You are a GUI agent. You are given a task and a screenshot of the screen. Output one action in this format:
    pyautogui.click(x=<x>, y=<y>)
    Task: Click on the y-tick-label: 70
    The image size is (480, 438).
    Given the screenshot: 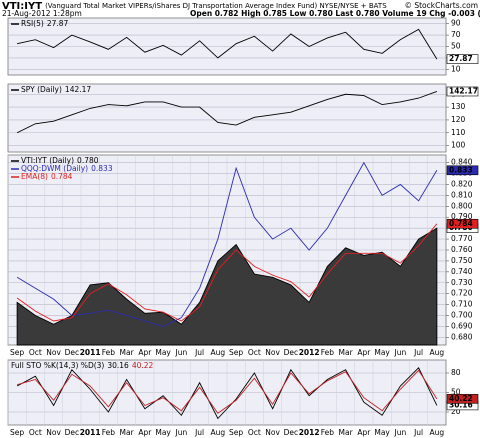 What is the action you would take?
    pyautogui.click(x=456, y=34)
    